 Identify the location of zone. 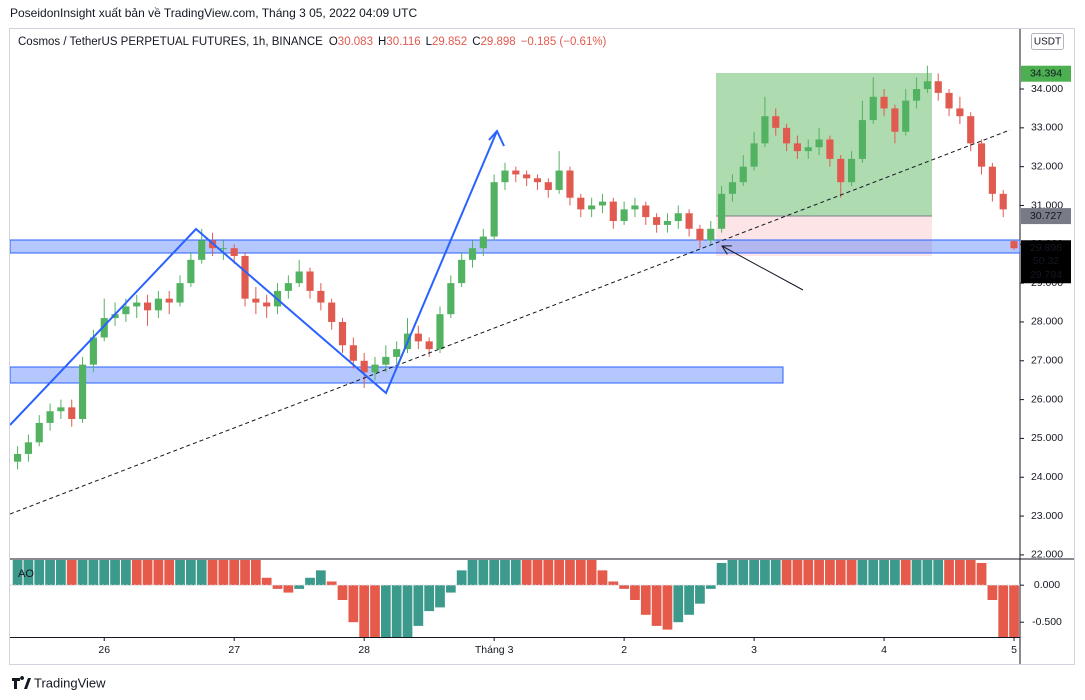
(515, 246).